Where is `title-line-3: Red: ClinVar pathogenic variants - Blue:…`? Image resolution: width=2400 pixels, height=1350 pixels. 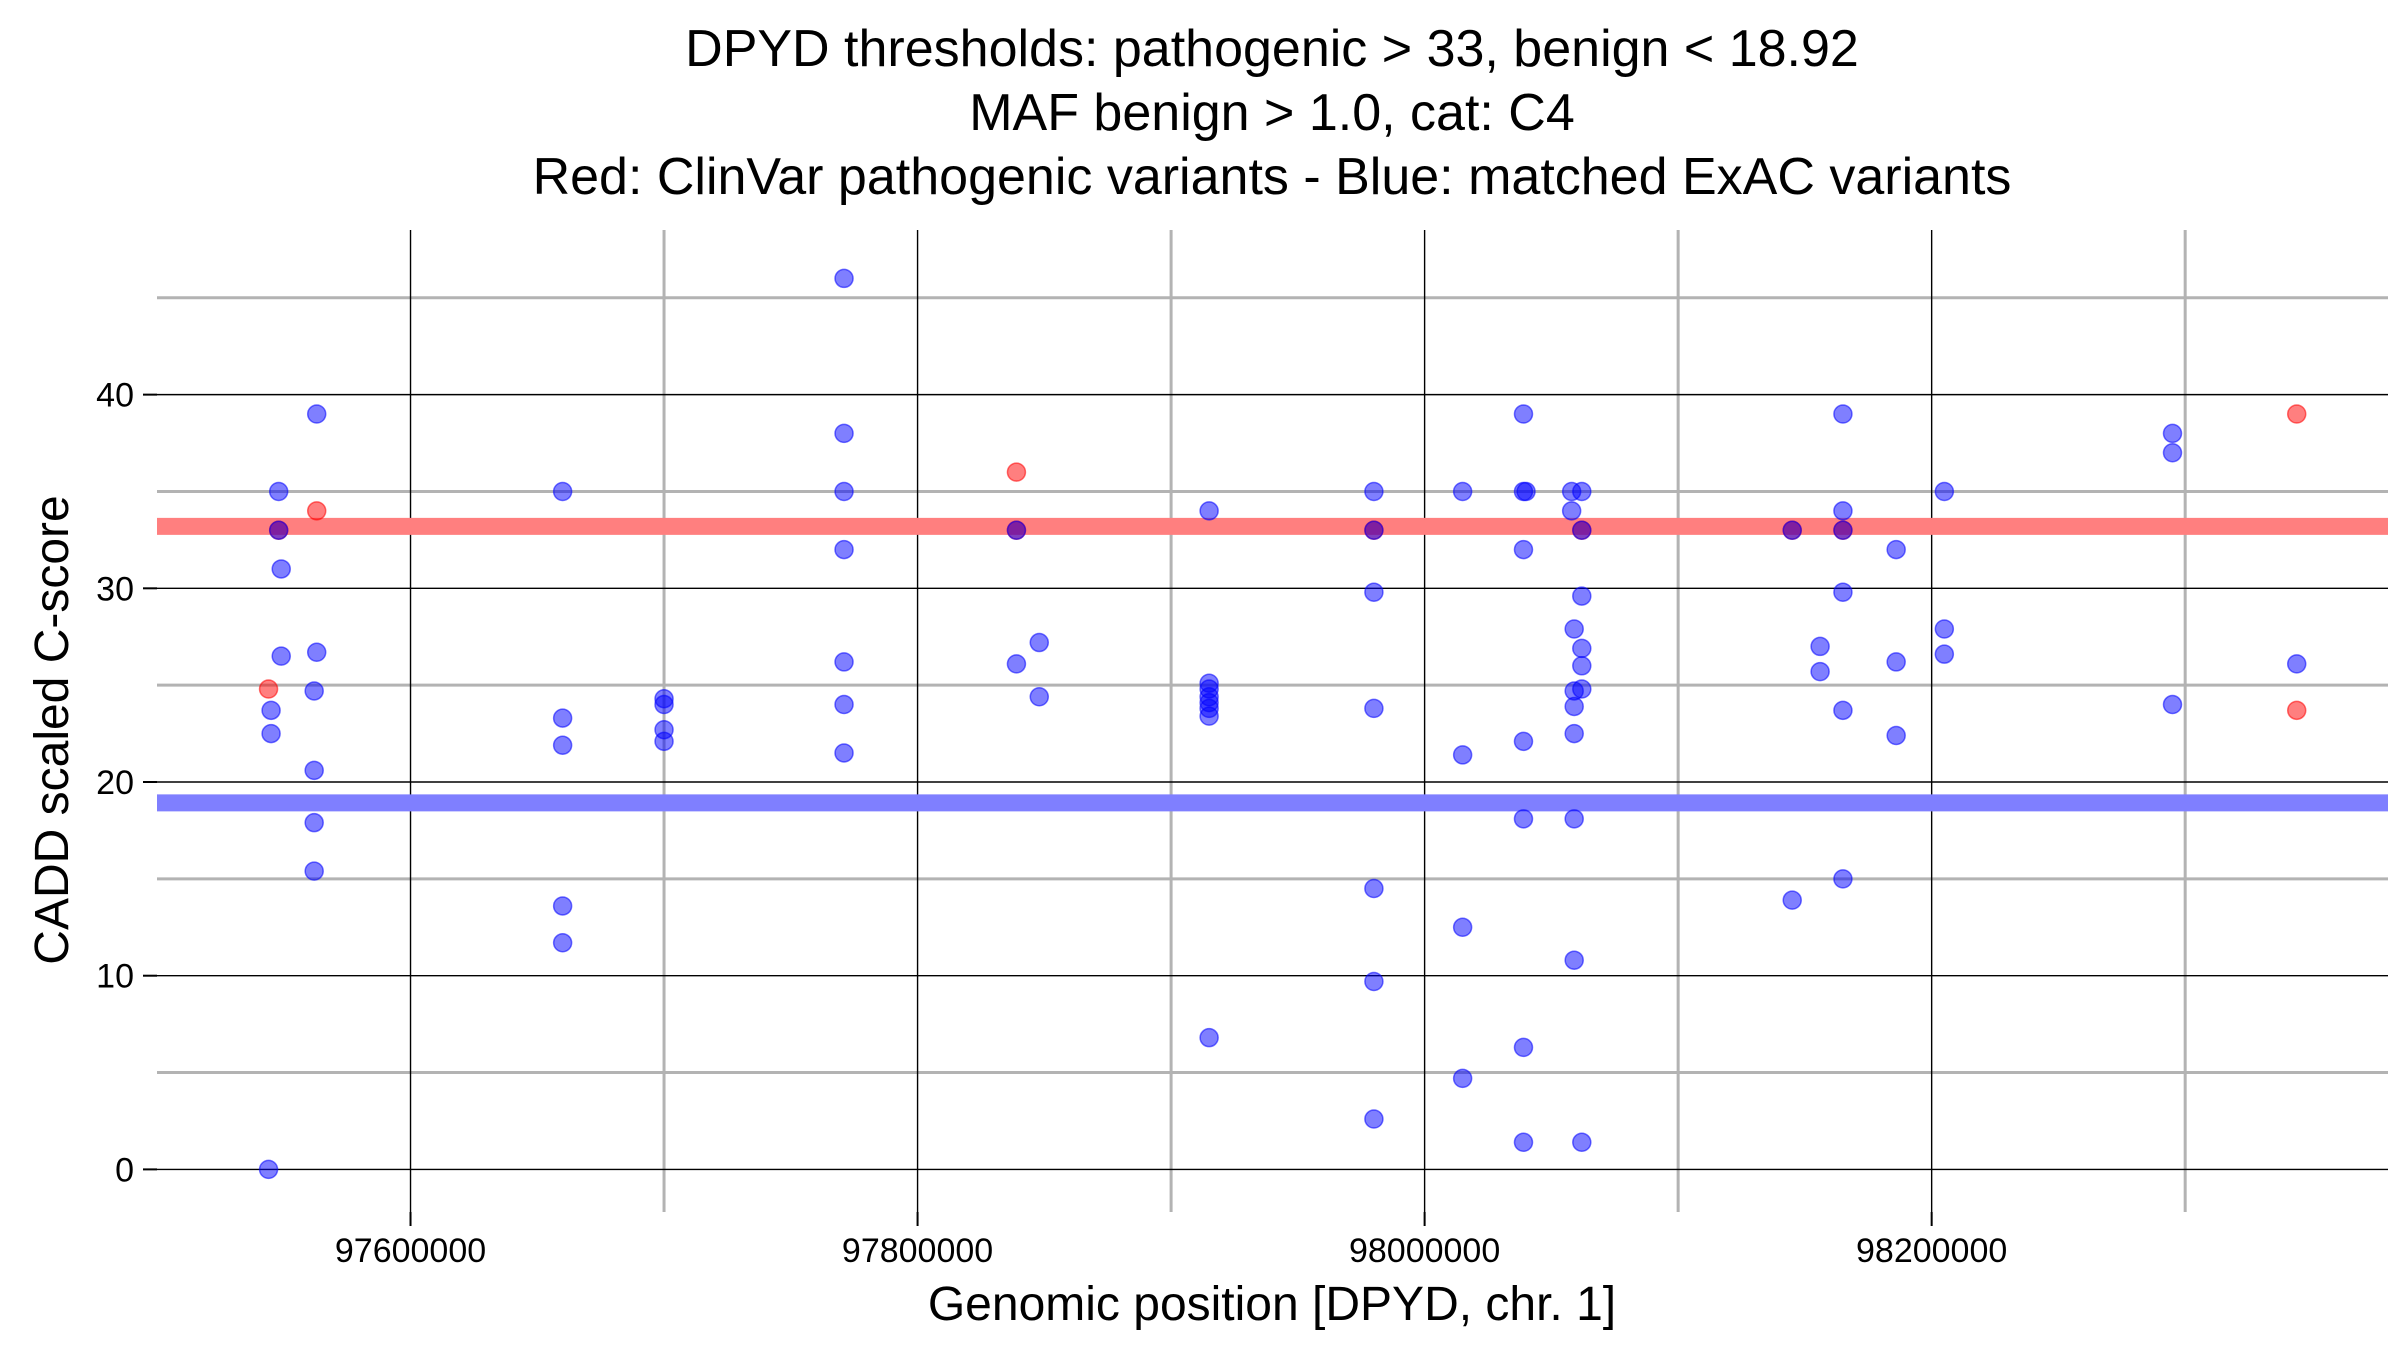 title-line-3: Red: ClinVar pathogenic variants - Blue:… is located at coordinates (1272, 177).